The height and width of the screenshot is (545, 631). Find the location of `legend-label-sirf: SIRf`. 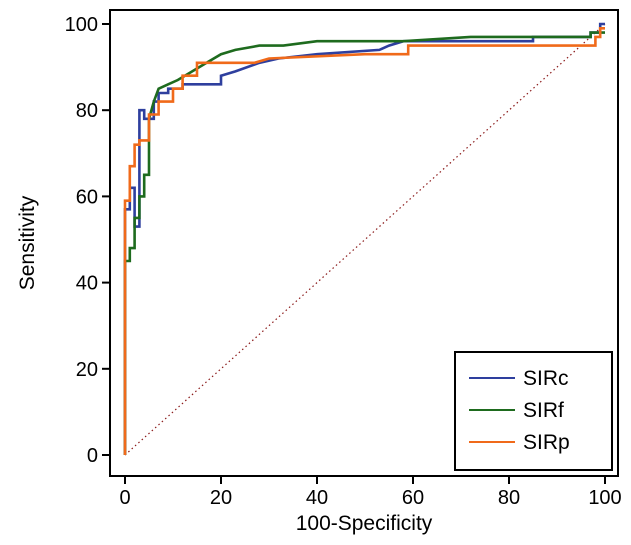

legend-label-sirf: SIRf is located at coordinates (543, 410).